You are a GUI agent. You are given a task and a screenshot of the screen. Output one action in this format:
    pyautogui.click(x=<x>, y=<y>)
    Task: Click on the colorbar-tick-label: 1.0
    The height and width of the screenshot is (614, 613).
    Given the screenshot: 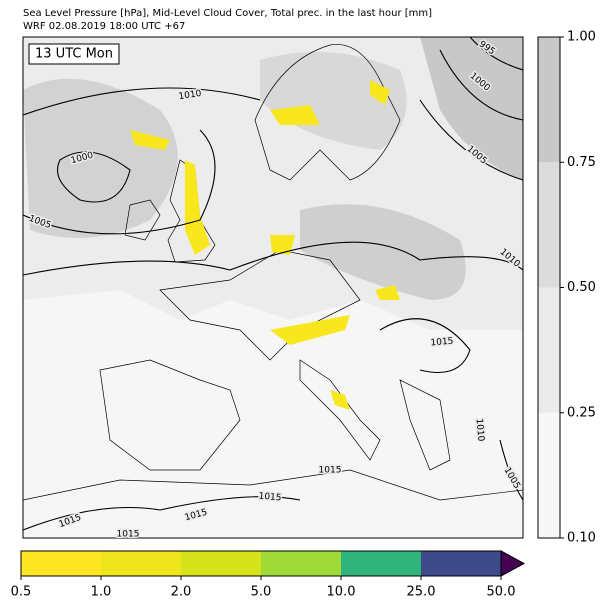 What is the action you would take?
    pyautogui.click(x=101, y=592)
    